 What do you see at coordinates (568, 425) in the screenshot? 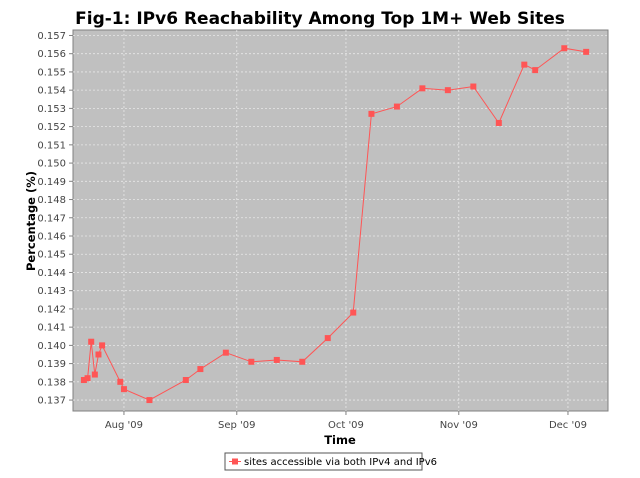
I see `x-tick-label: Dec '09` at bounding box center [568, 425].